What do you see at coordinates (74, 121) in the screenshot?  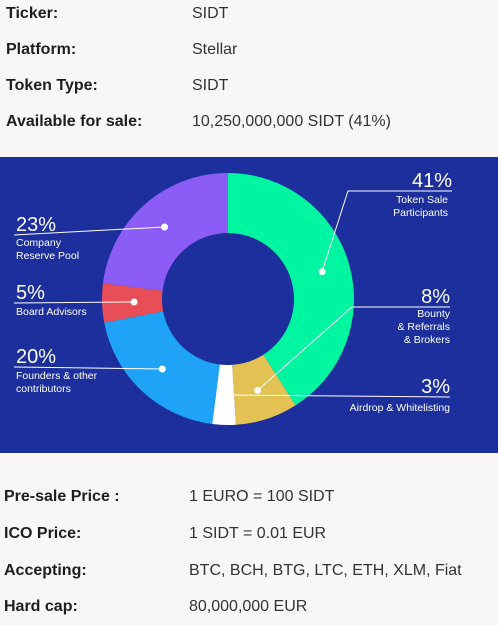 I see `available-label: Available for sale:` at bounding box center [74, 121].